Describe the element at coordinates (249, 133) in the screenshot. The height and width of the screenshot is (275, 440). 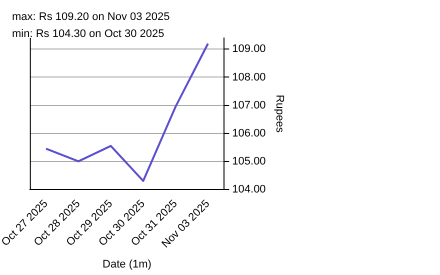
I see `y-tick-label: 106.00` at that location.